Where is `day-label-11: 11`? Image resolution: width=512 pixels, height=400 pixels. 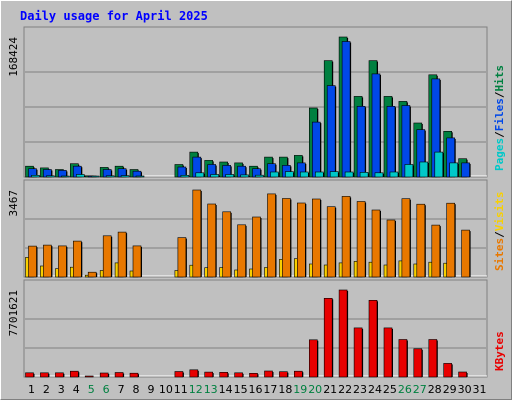
day-label-11: 11 is located at coordinates (181, 389).